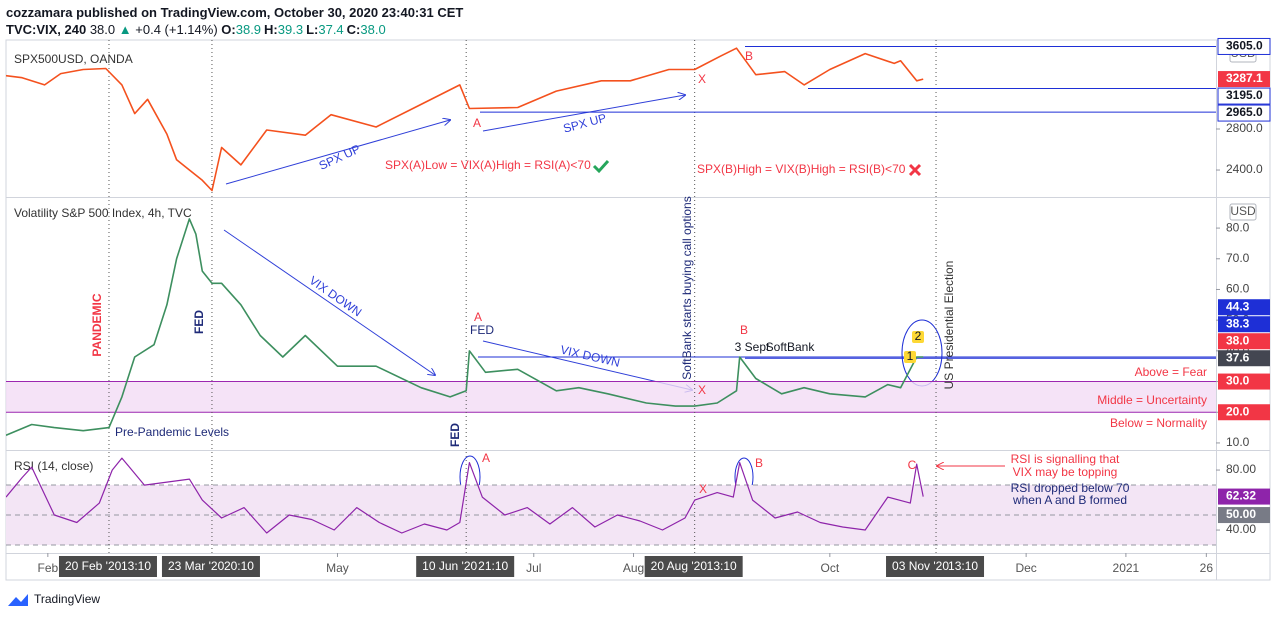 Image resolution: width=1274 pixels, height=618 pixels. I want to click on level-label: 50.00, so click(1241, 514).